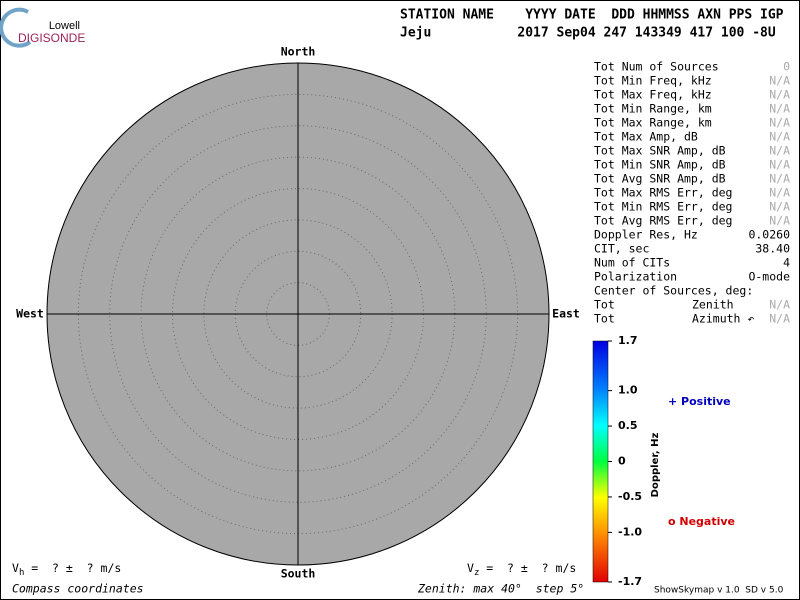  What do you see at coordinates (500, 589) in the screenshot?
I see `zenith-note: Zenith: max 40° step 5°` at bounding box center [500, 589].